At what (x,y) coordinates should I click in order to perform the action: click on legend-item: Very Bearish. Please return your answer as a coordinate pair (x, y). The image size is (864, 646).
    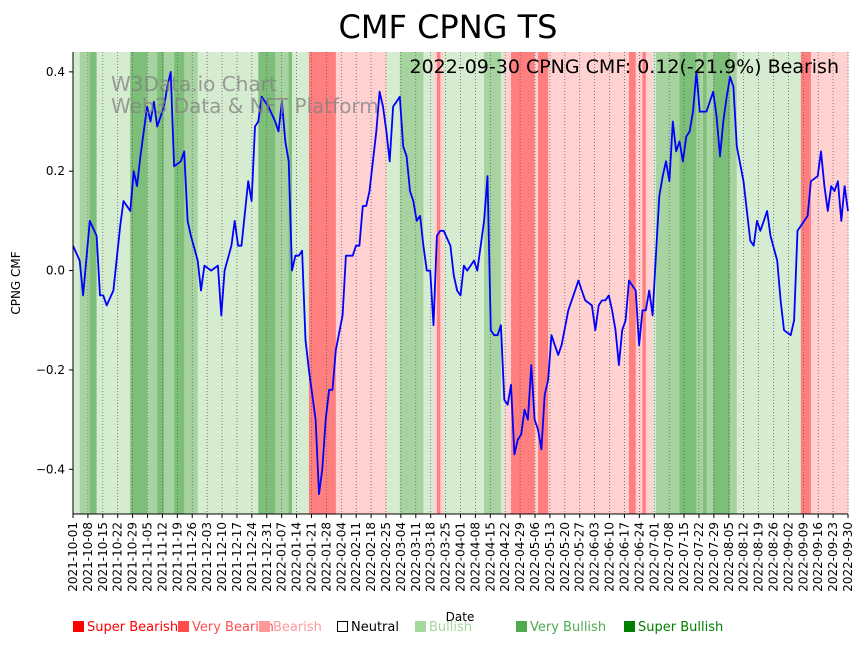
    Looking at the image, I should click on (226, 627).